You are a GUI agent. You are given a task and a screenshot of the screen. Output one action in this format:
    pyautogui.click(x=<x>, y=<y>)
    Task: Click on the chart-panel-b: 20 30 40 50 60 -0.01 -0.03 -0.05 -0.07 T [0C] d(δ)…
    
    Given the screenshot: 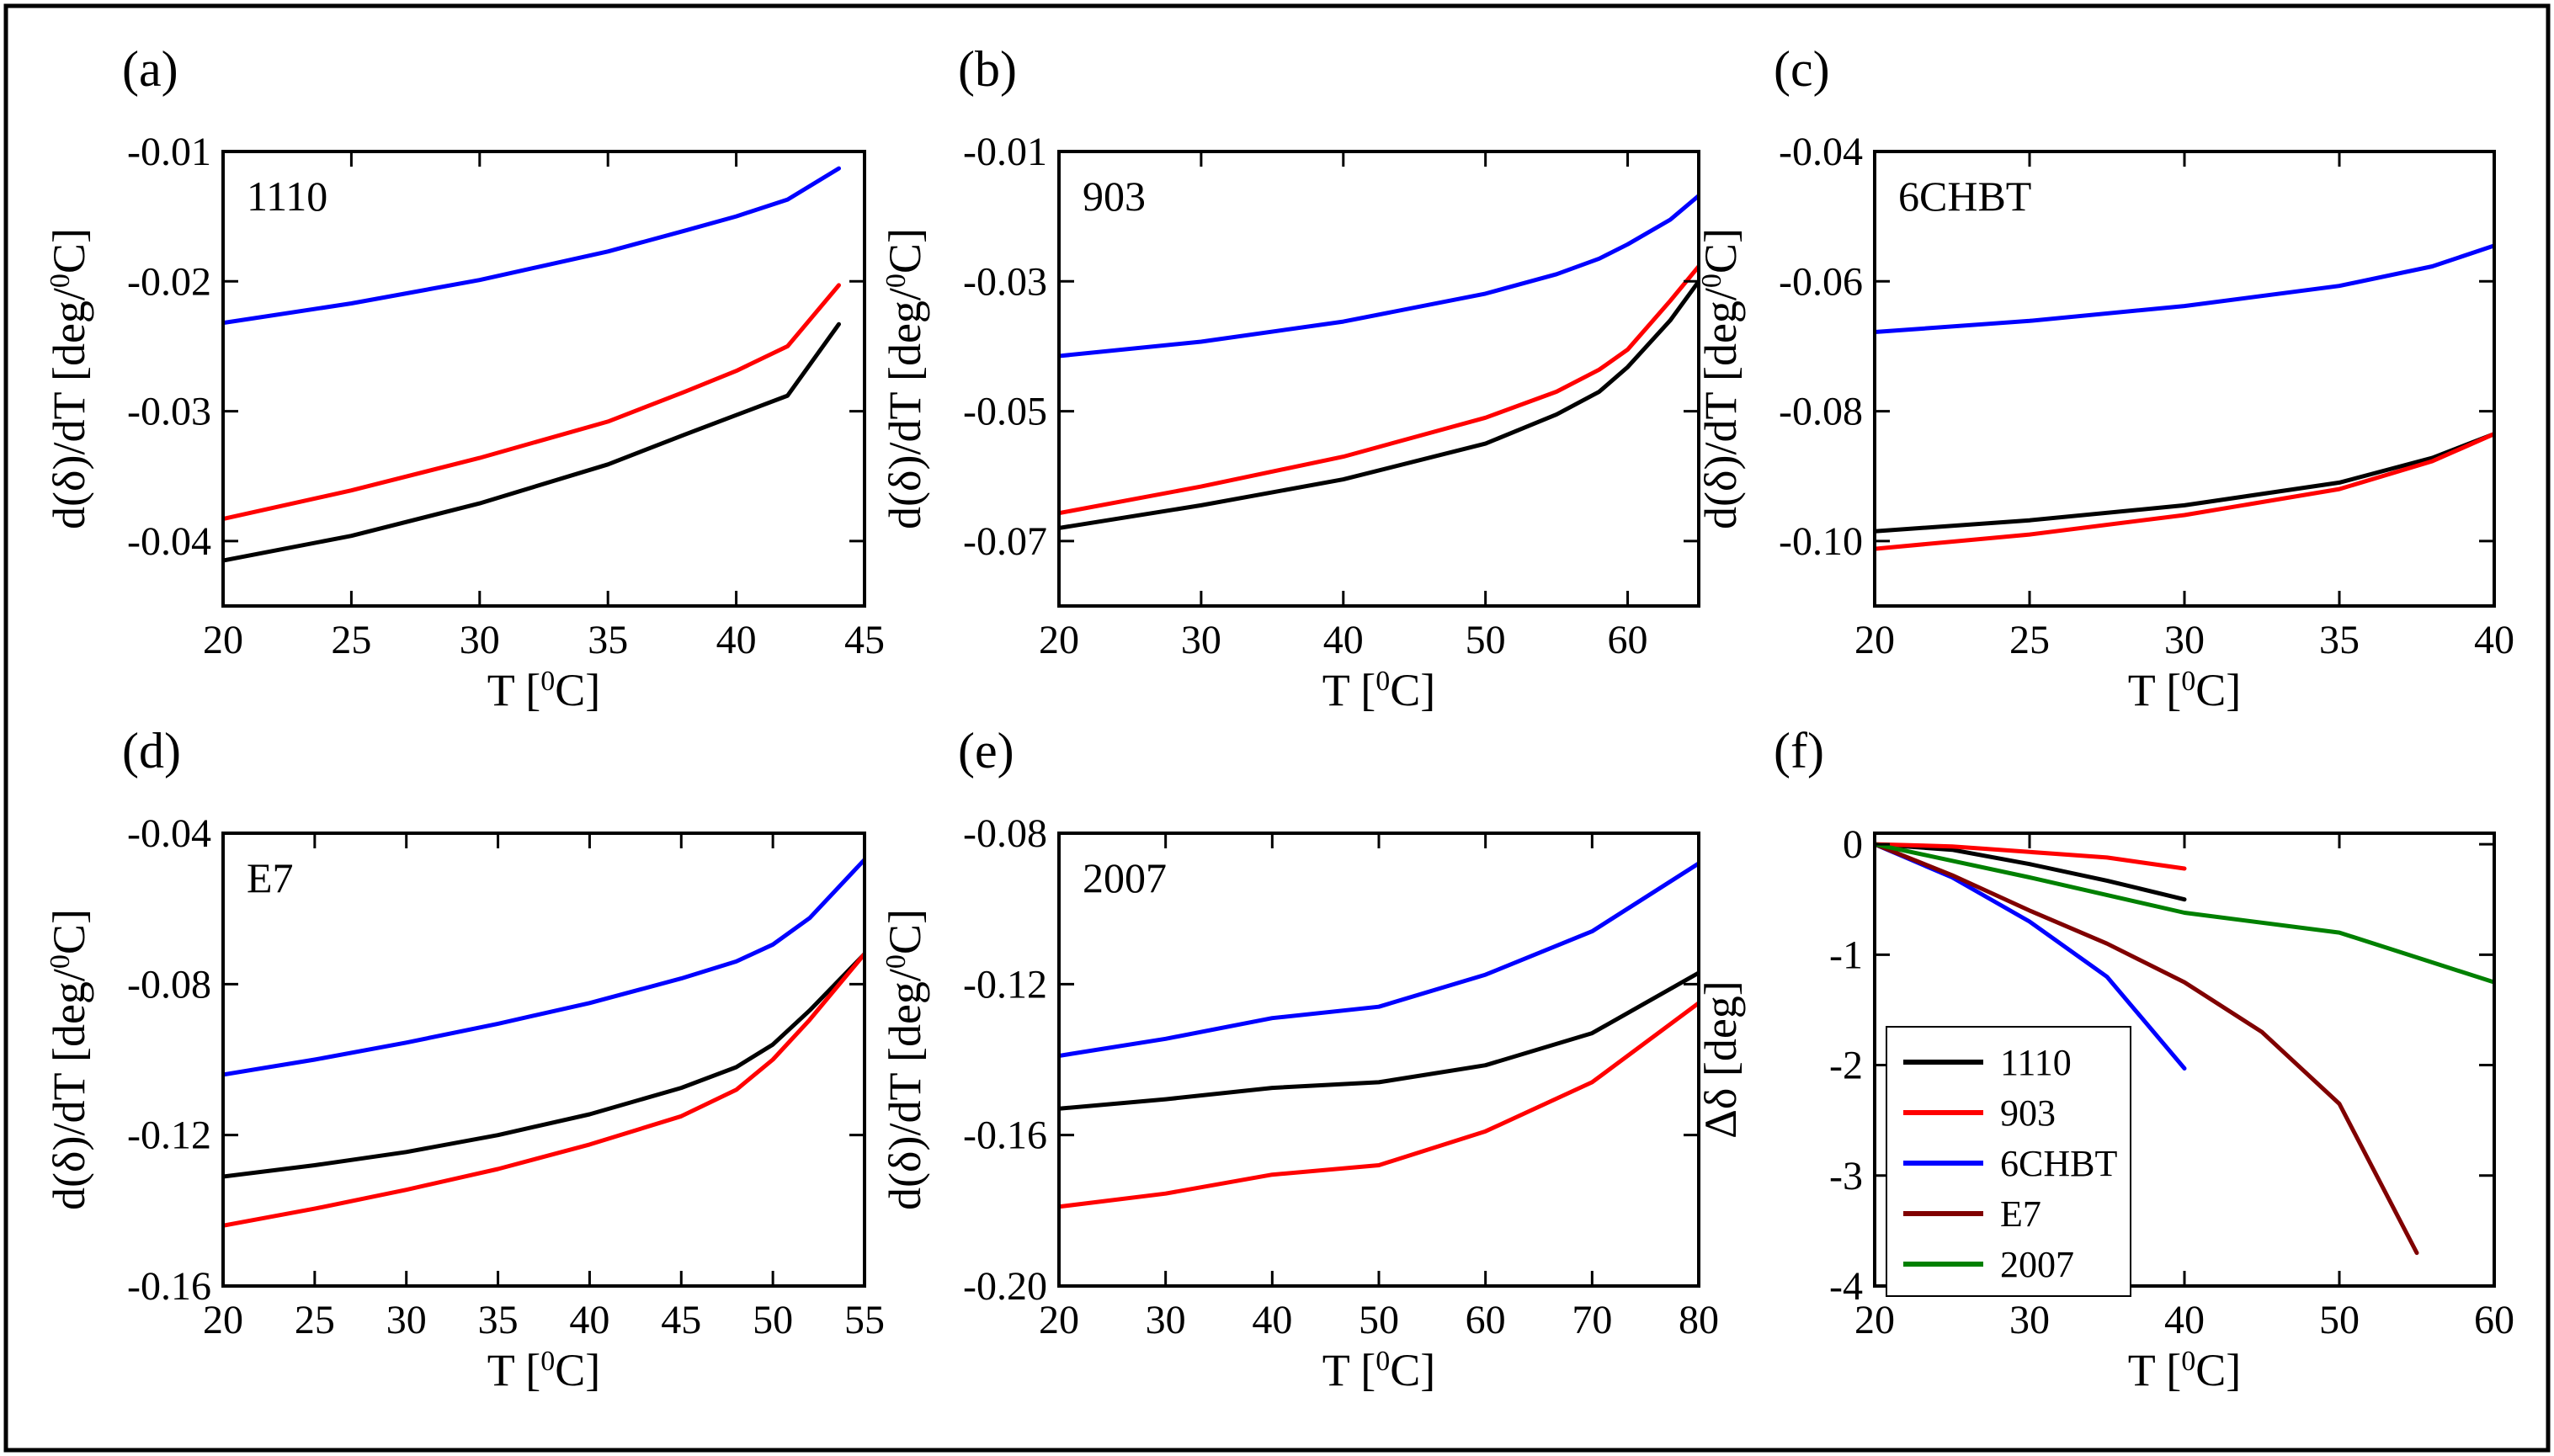 What is the action you would take?
    pyautogui.click(x=1290, y=378)
    